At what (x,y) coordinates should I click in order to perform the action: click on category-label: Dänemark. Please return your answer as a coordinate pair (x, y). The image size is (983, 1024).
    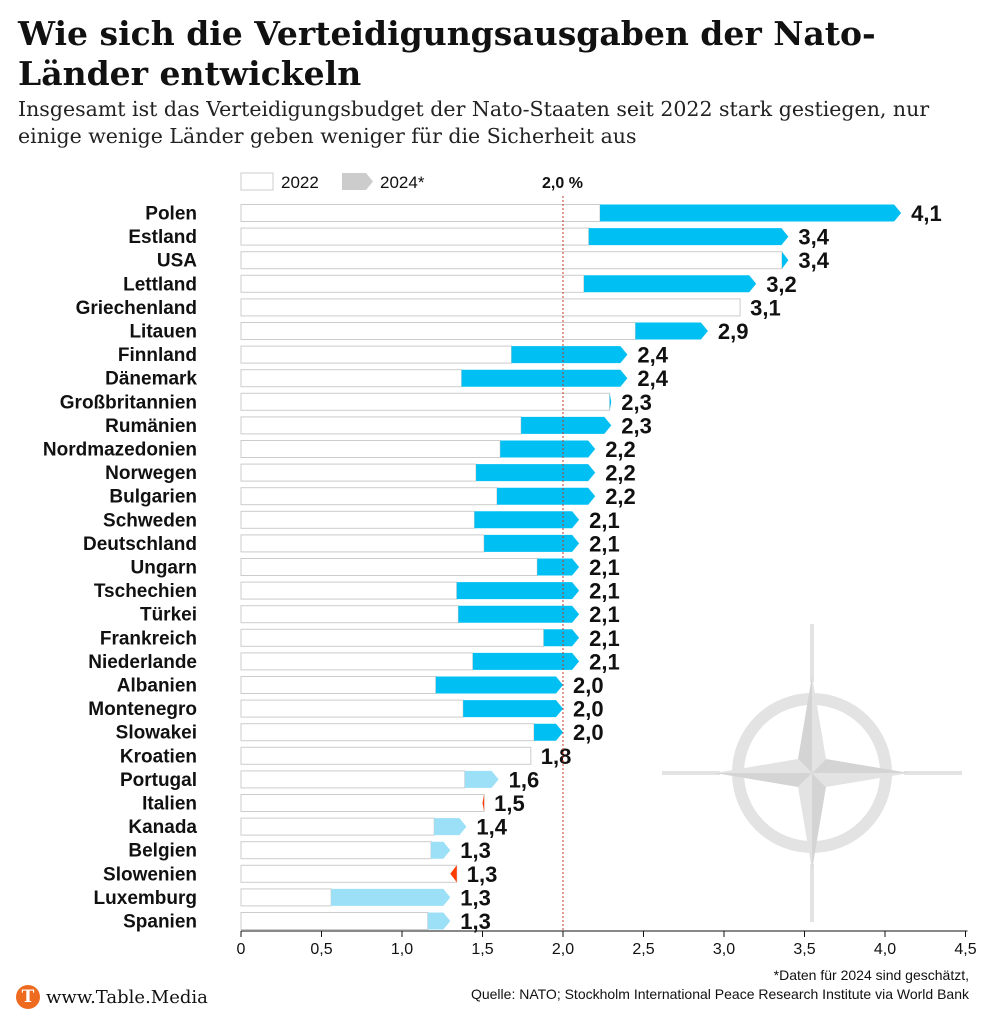
    Looking at the image, I should click on (151, 379).